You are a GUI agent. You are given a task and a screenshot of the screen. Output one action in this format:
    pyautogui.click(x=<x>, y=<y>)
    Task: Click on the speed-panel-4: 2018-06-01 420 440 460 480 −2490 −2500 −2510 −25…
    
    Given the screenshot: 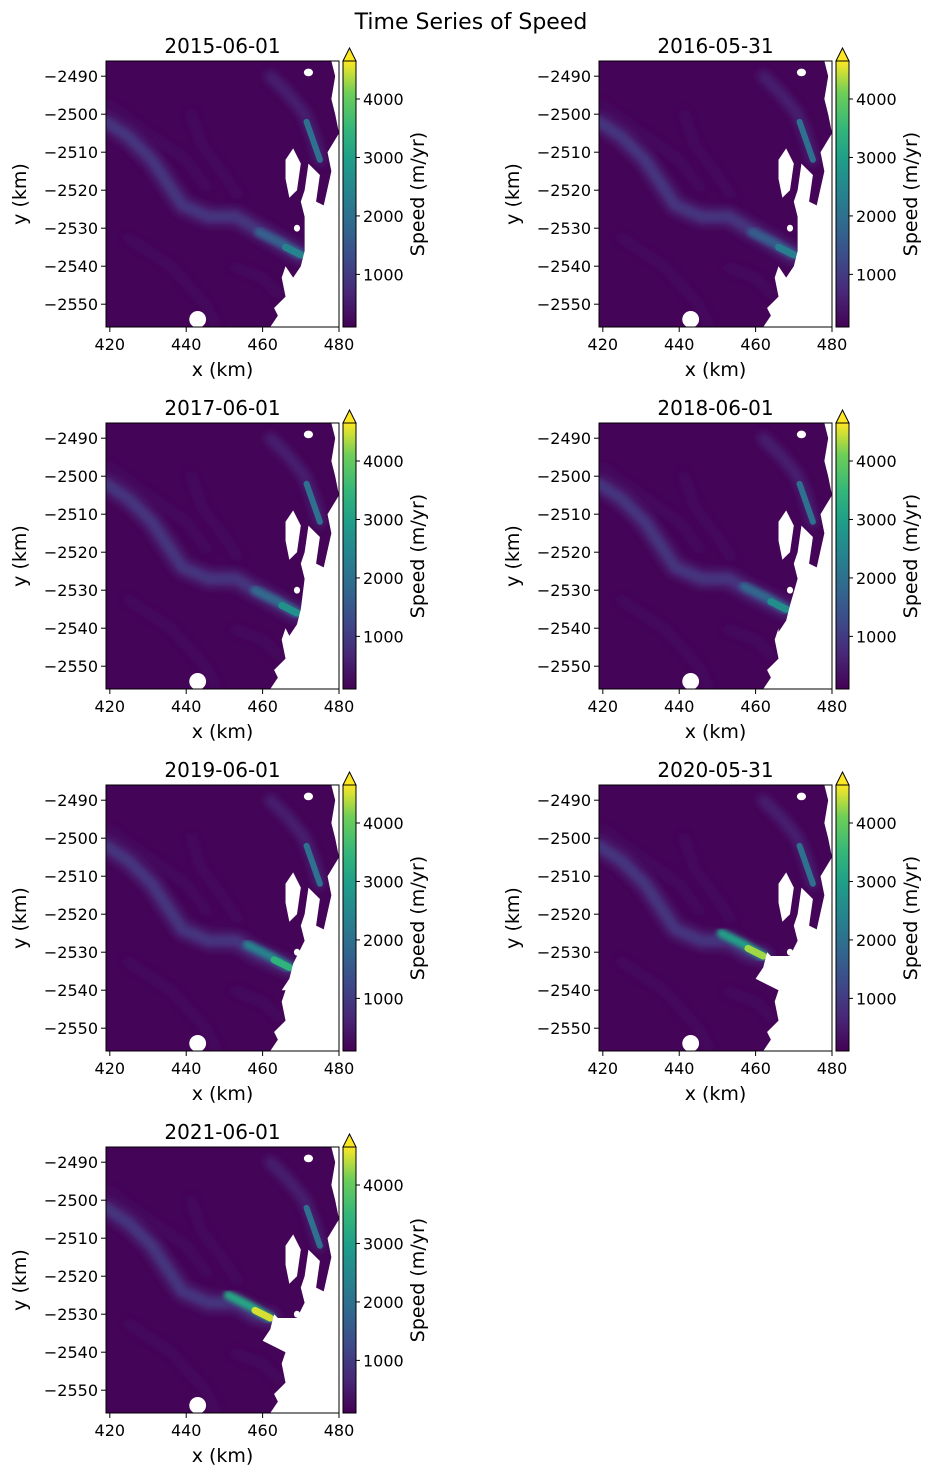 What is the action you would take?
    pyautogui.click(x=712, y=569)
    